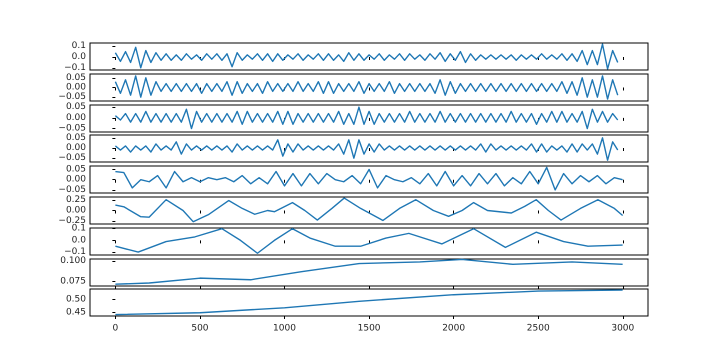 The height and width of the screenshot is (360, 720). Describe the element at coordinates (115, 329) in the screenshot. I see `x-tick-label: 0` at that location.